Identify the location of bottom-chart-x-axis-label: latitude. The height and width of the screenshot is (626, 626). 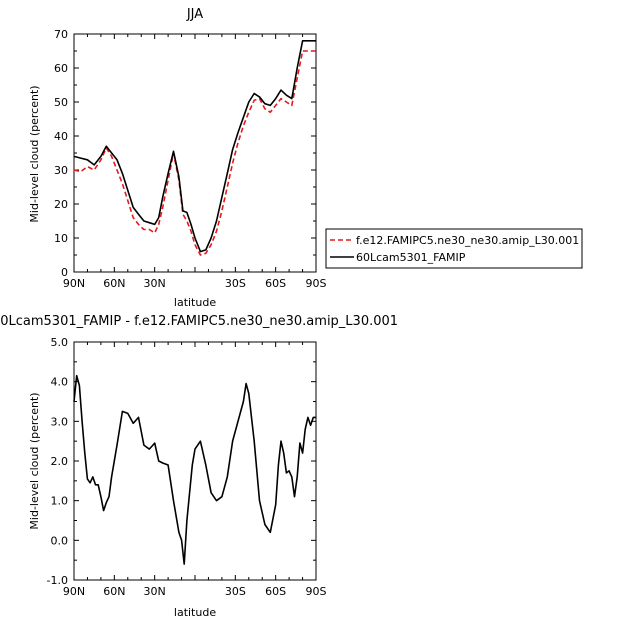
(195, 612).